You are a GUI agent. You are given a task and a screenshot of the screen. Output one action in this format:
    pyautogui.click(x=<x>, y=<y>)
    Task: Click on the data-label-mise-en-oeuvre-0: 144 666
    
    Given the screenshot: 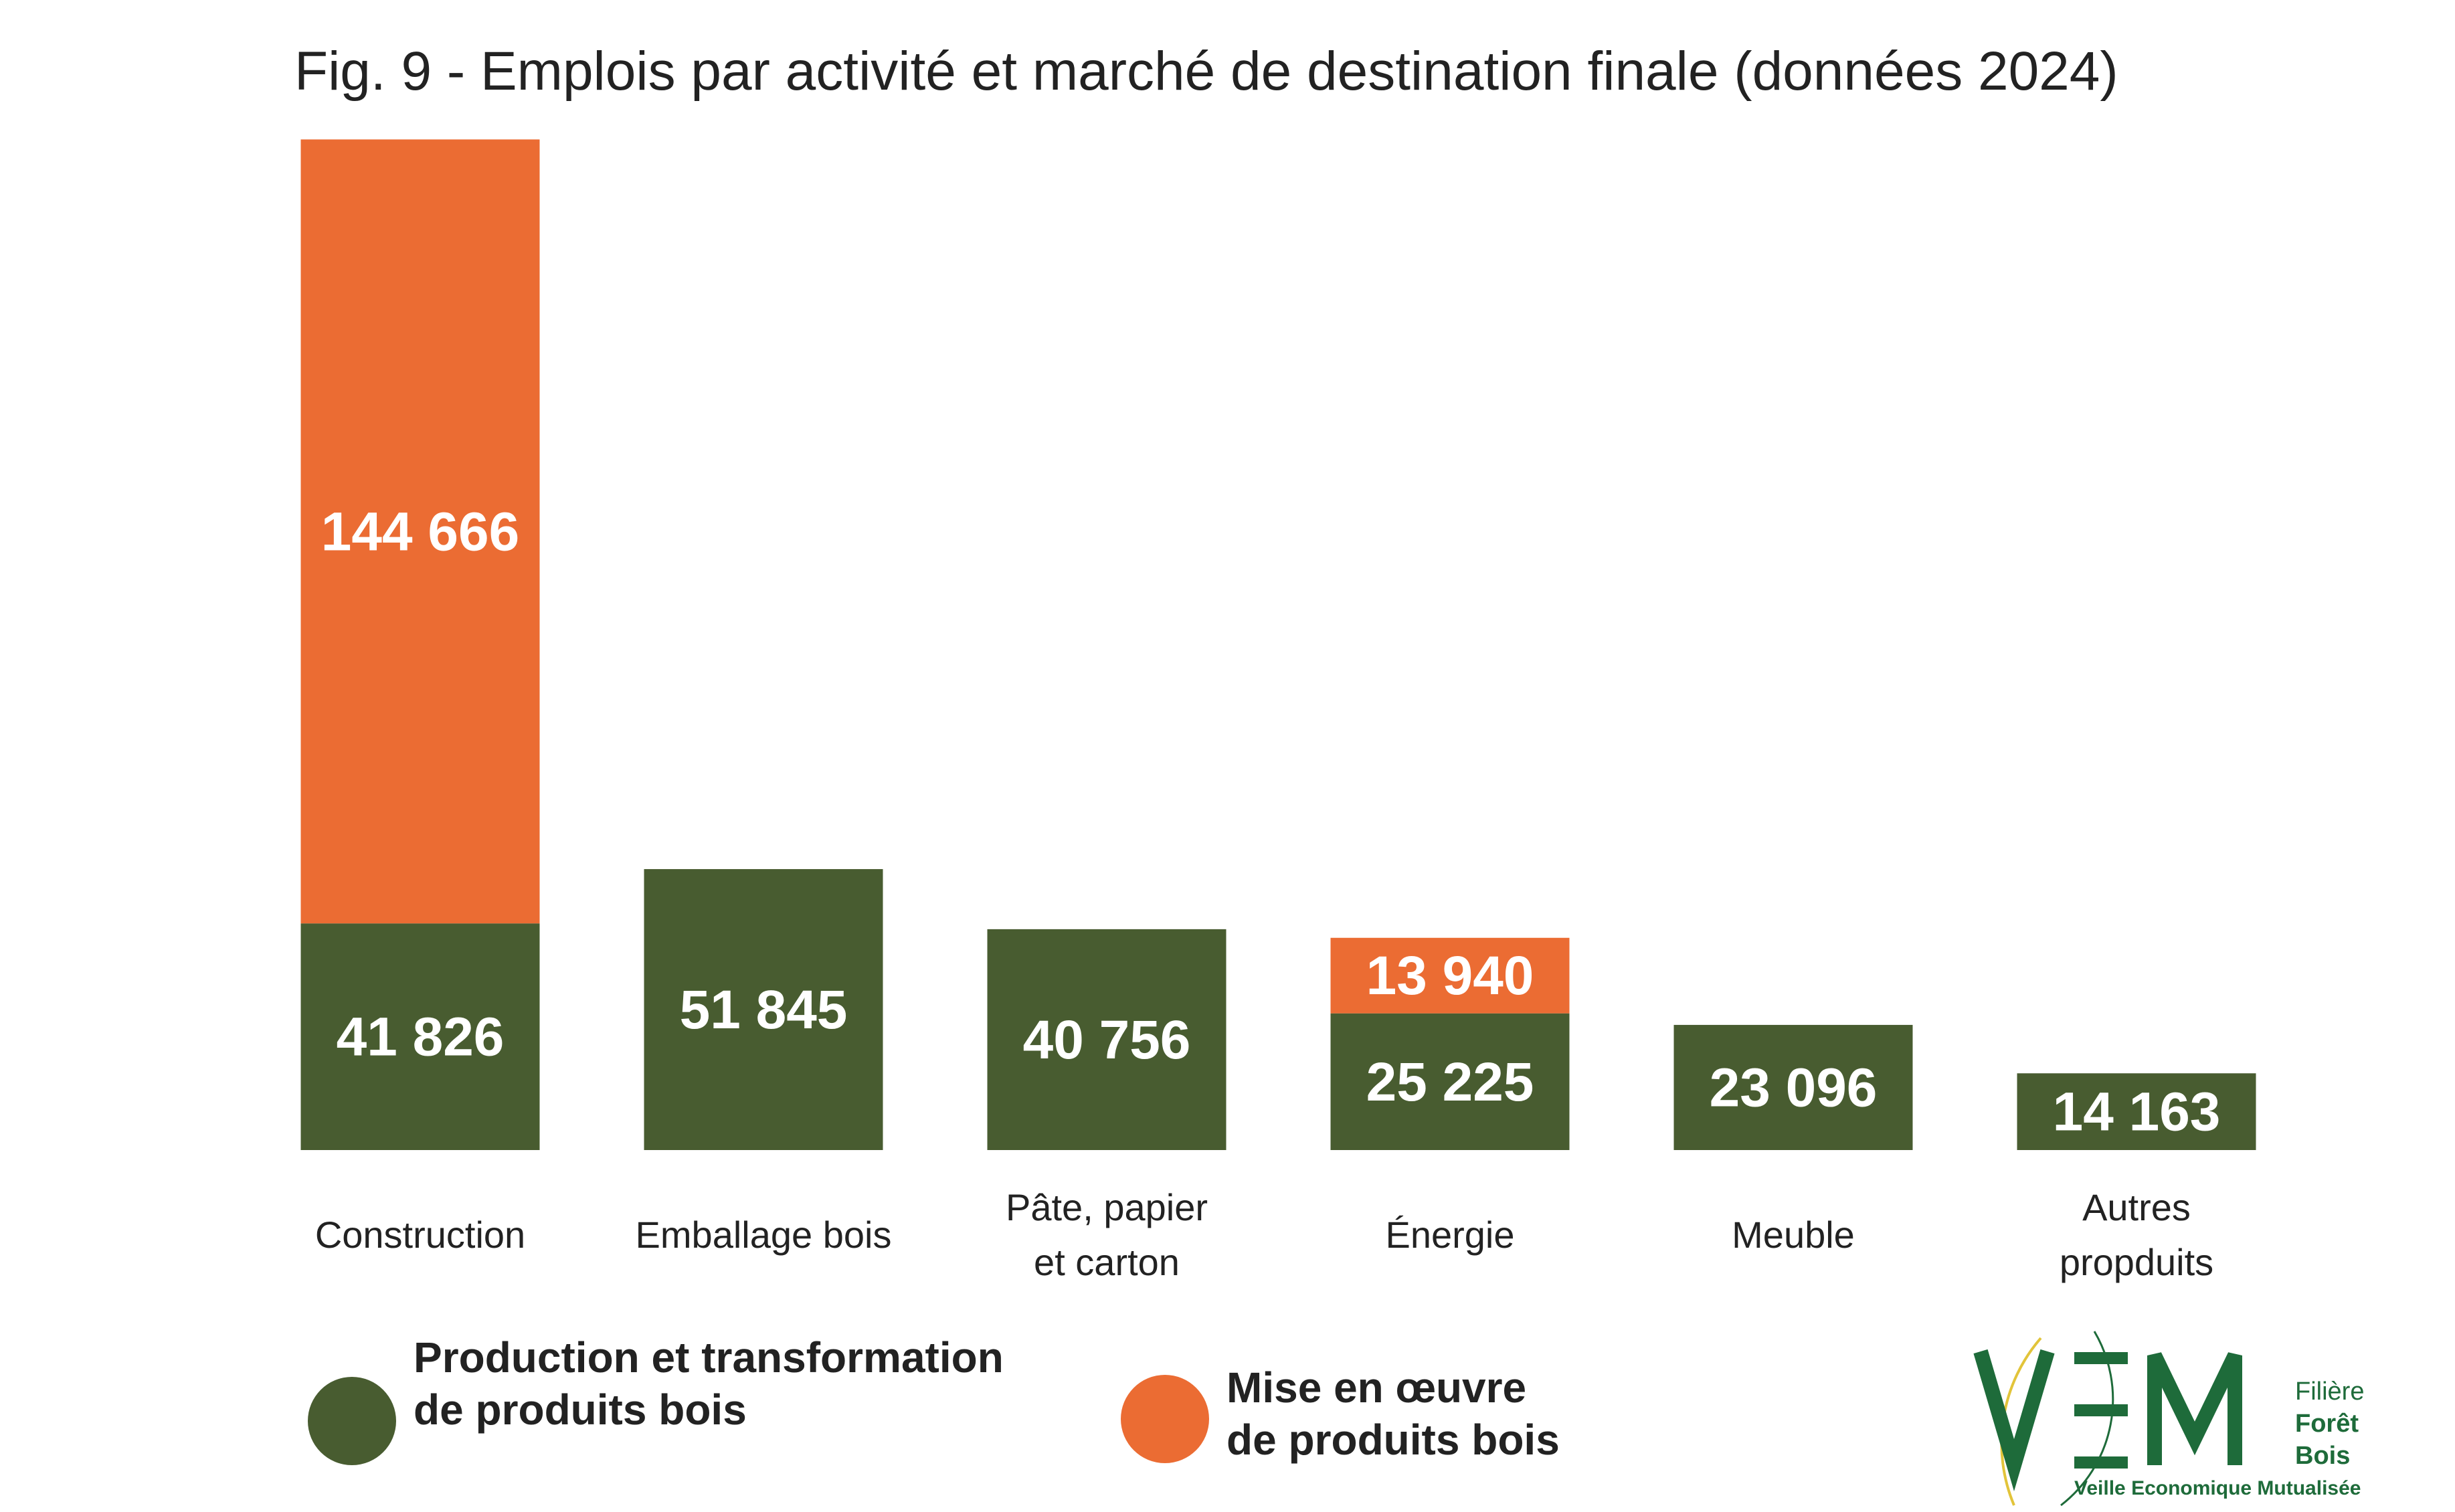 What is the action you would take?
    pyautogui.click(x=420, y=531)
    